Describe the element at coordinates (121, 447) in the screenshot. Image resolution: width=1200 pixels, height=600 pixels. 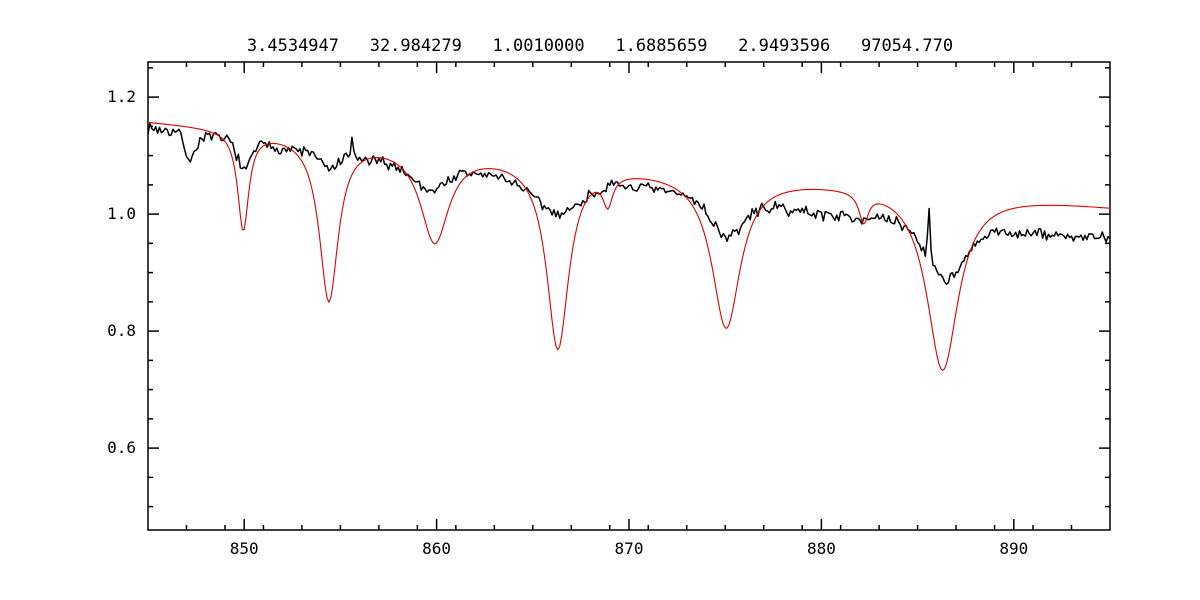
I see `y-tick-label: 0.6` at that location.